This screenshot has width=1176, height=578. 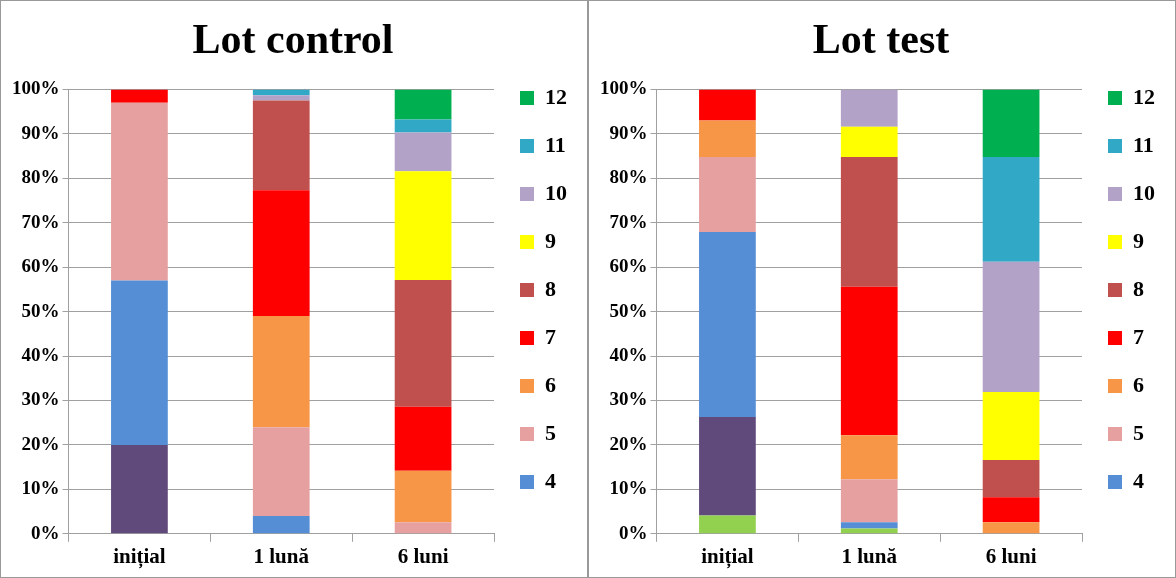 What do you see at coordinates (881, 39) in the screenshot?
I see `chart-title: Lot test` at bounding box center [881, 39].